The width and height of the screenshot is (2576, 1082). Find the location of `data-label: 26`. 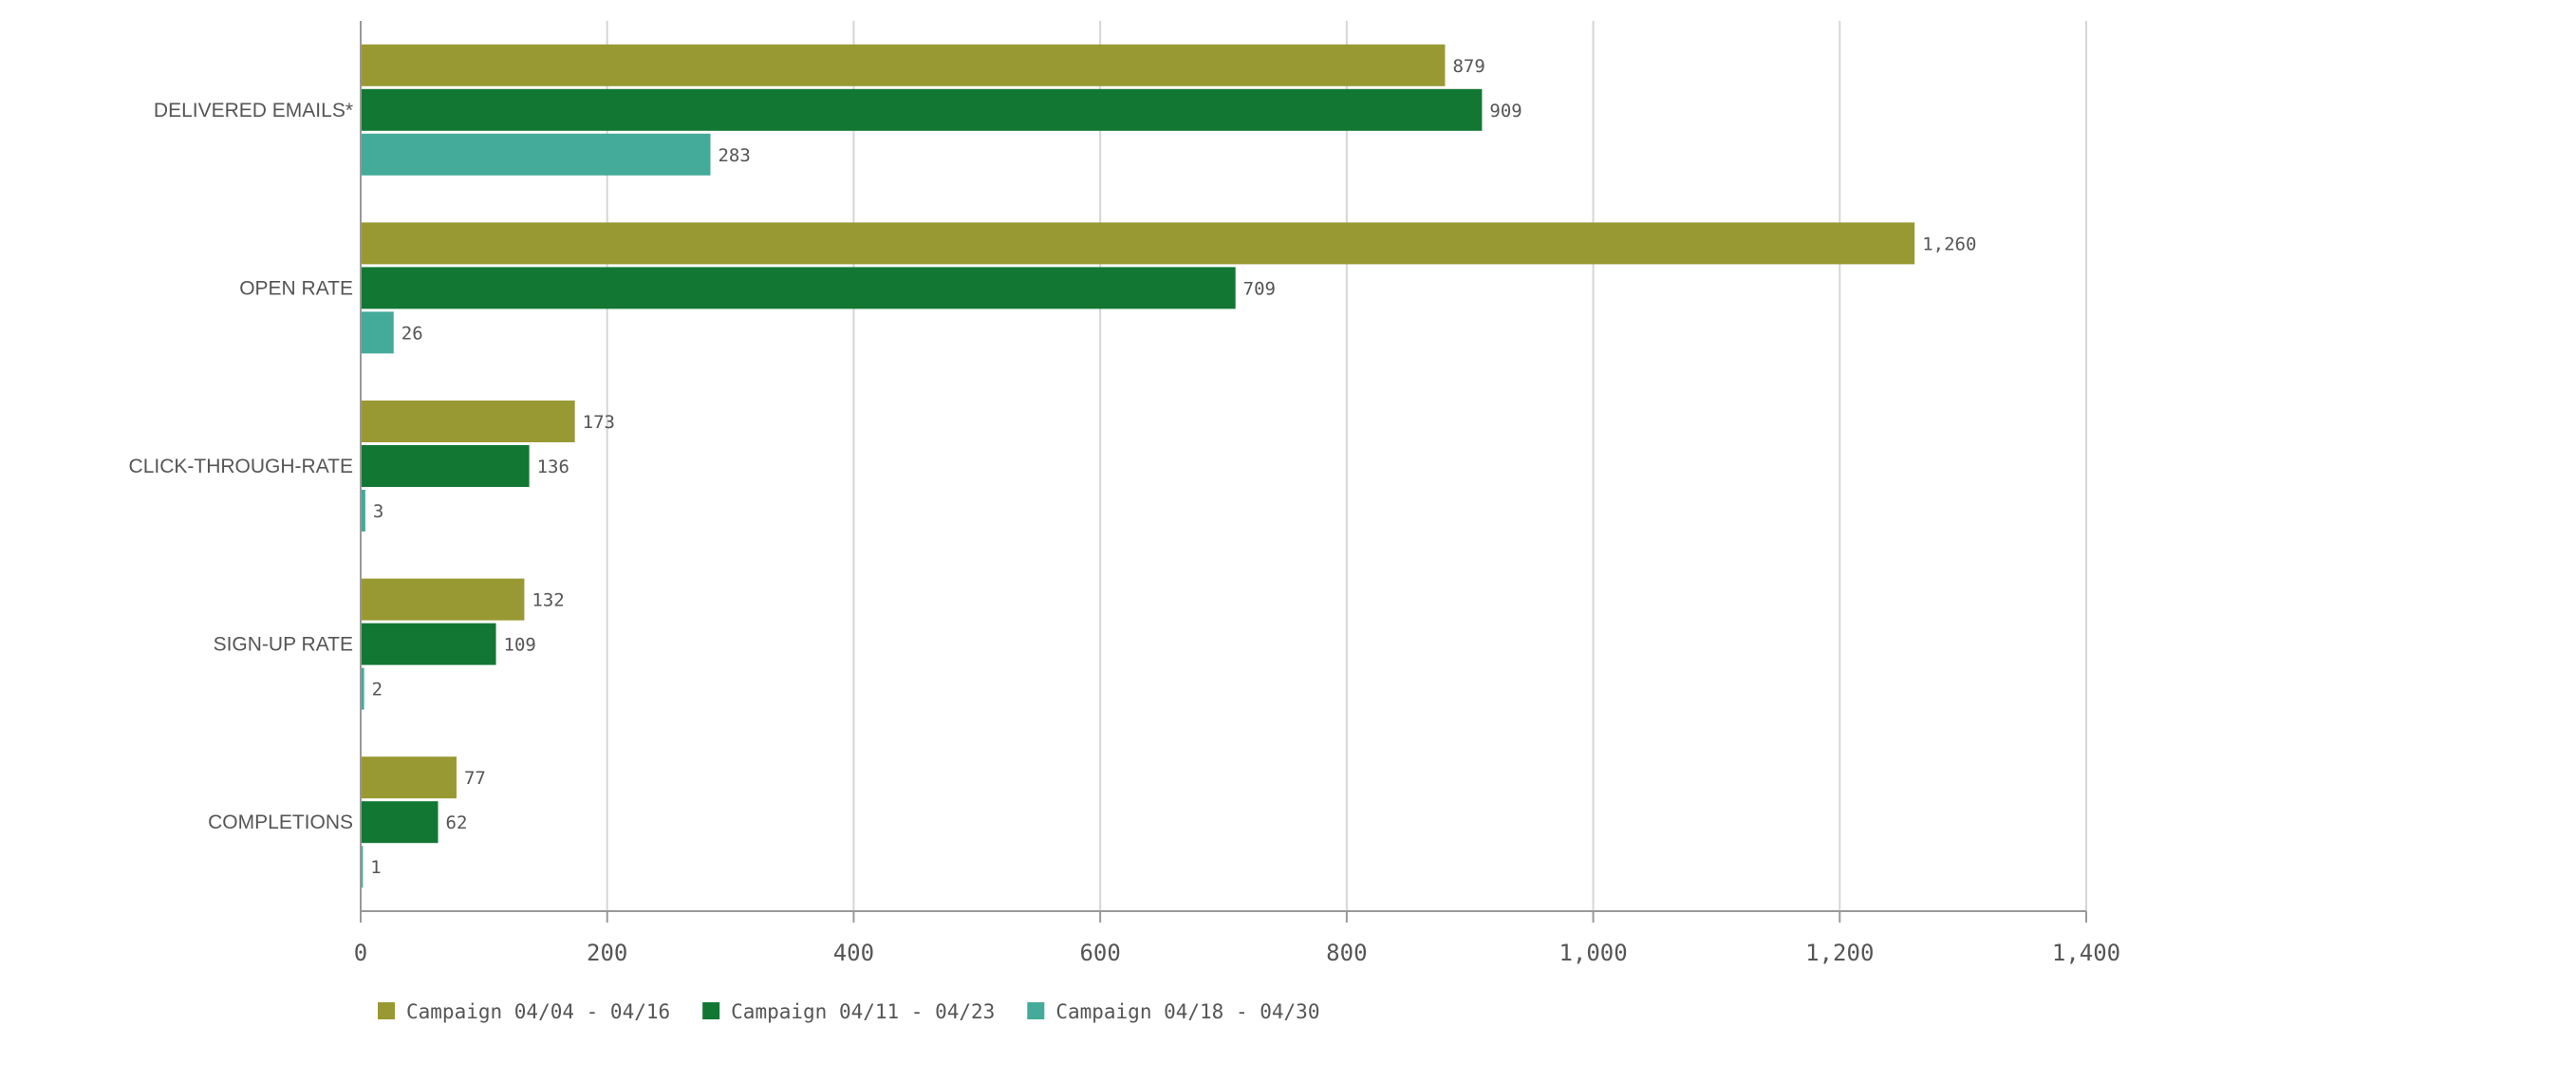

data-label: 26 is located at coordinates (412, 333).